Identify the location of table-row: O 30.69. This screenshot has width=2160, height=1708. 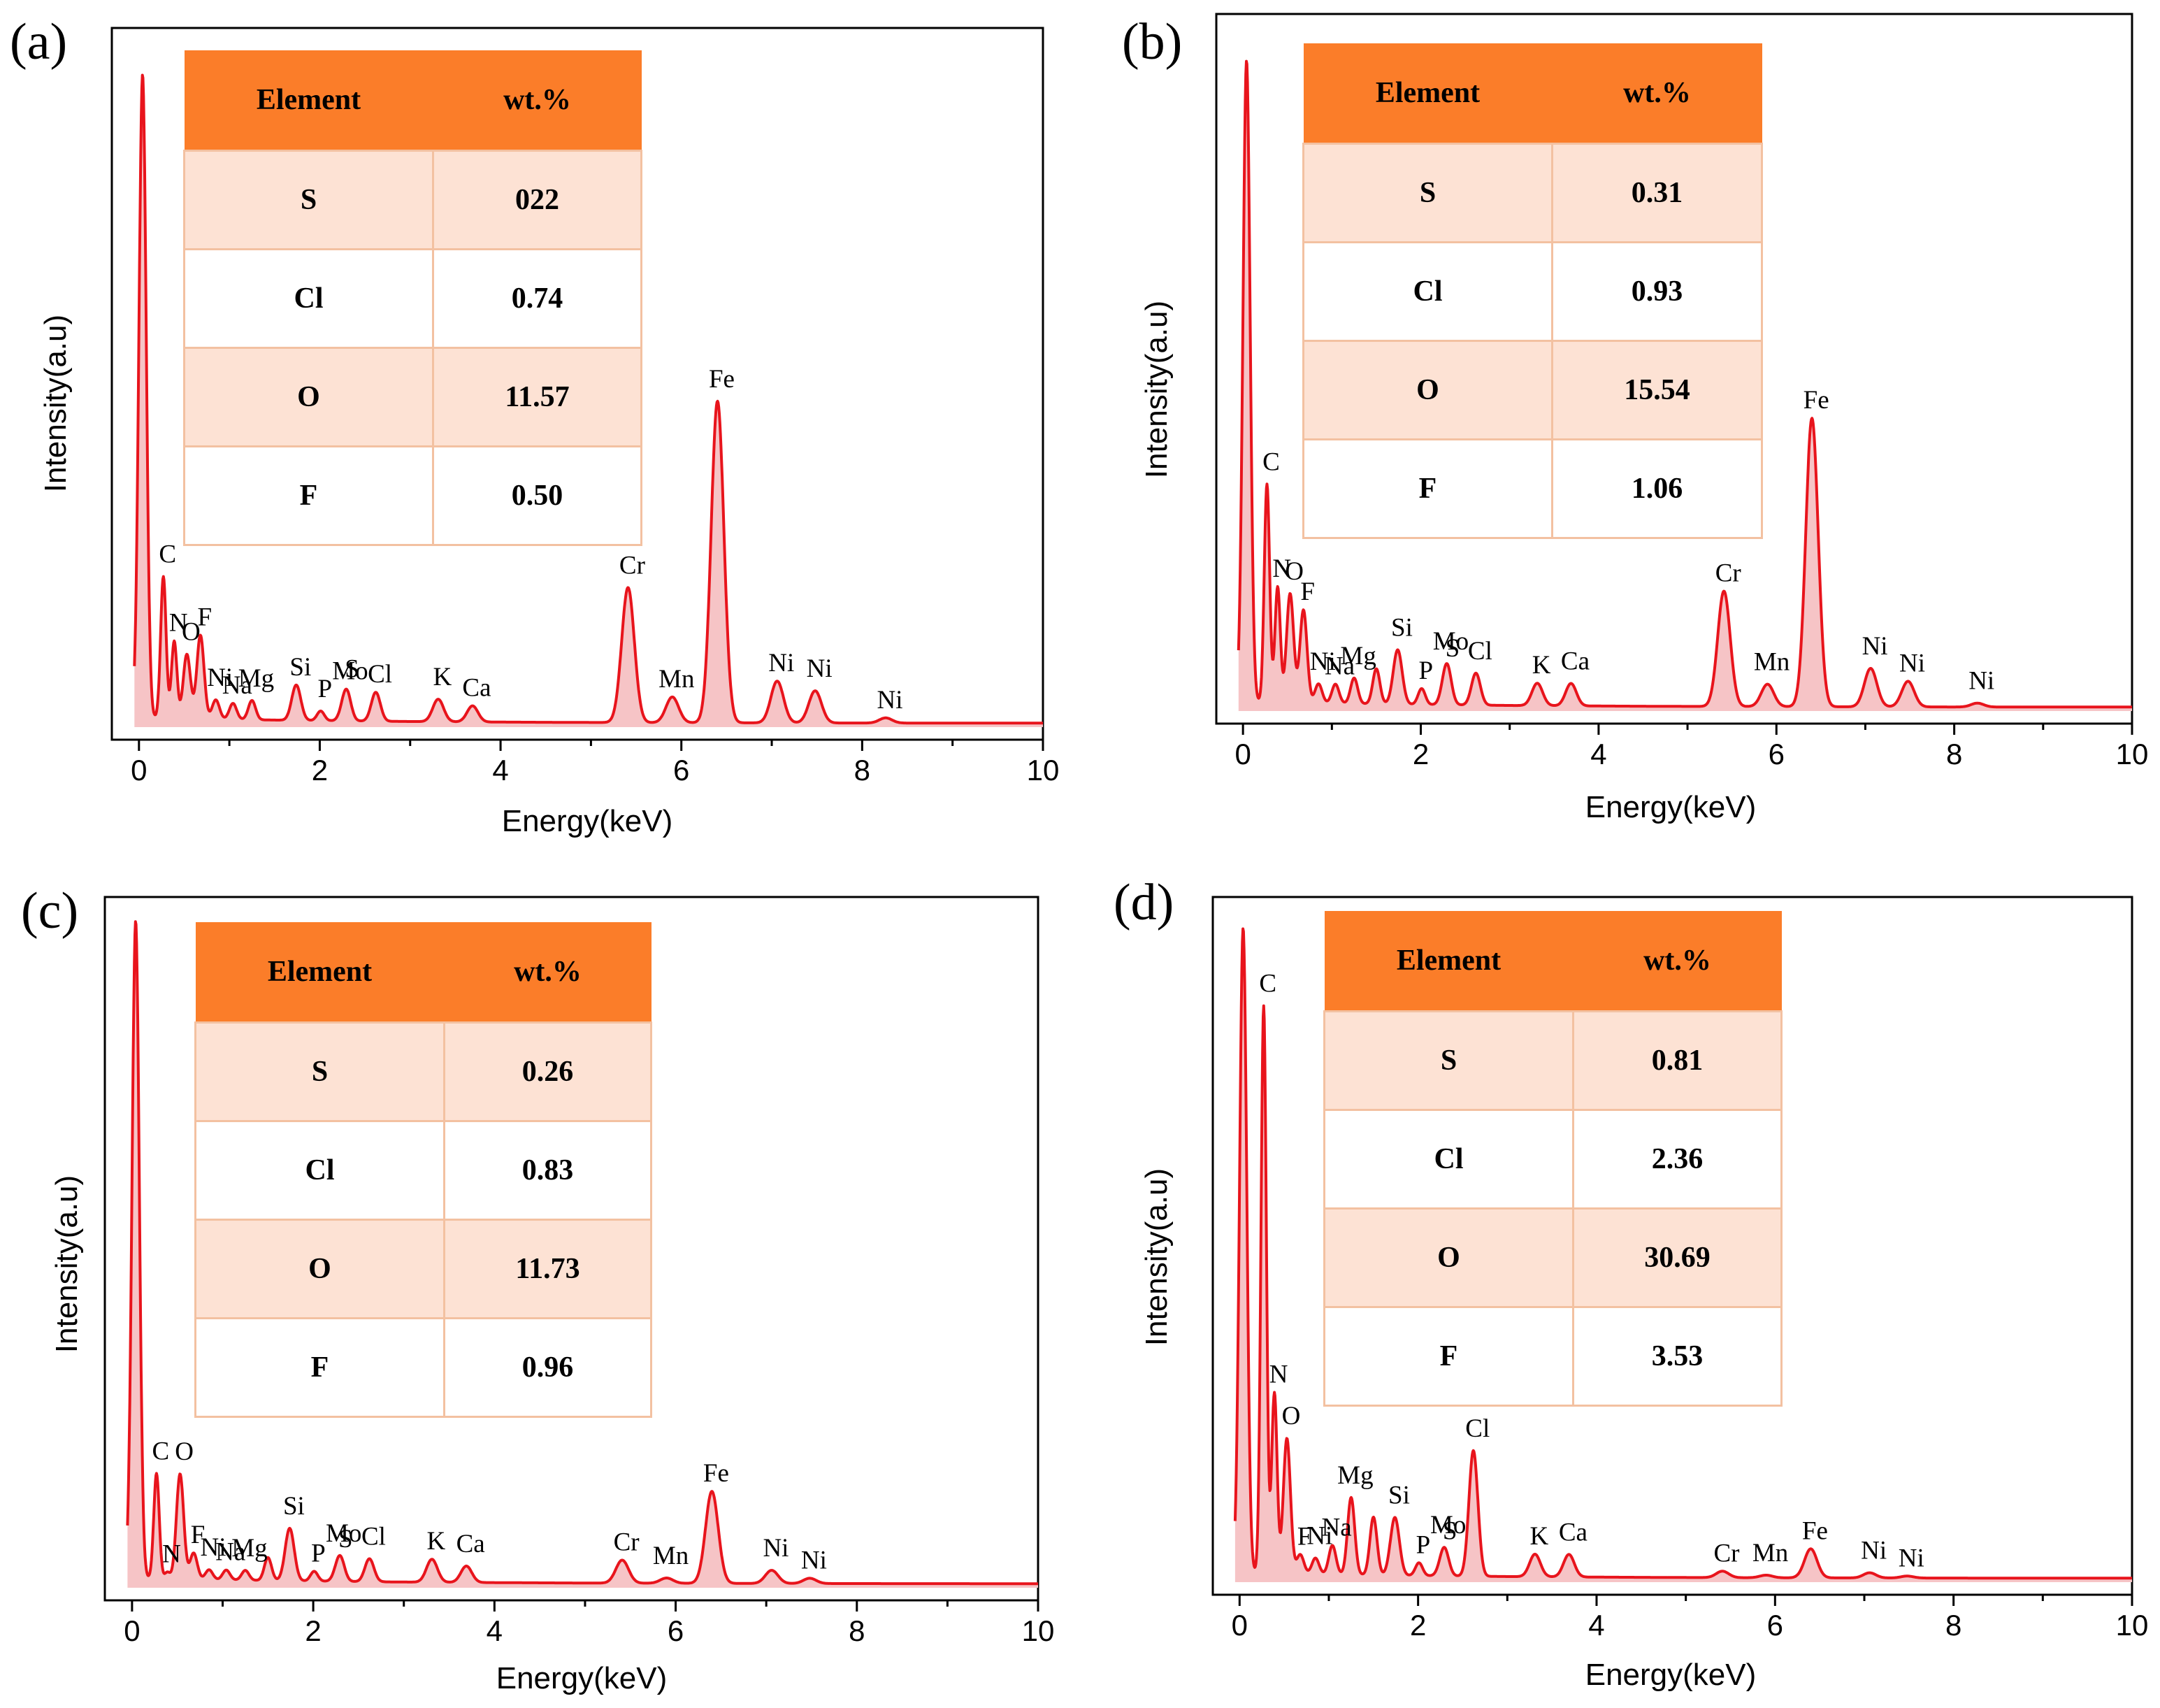
(1553, 1258).